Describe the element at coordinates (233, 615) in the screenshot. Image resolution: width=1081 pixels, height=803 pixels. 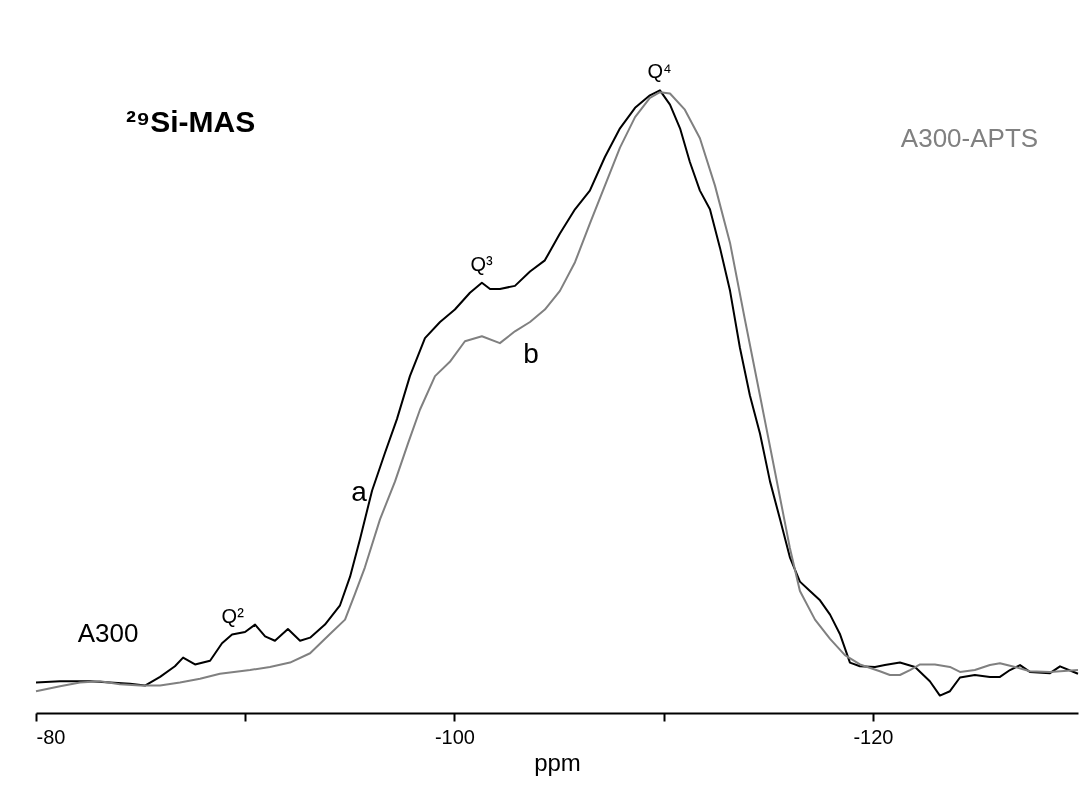
I see `annotation: Q²` at that location.